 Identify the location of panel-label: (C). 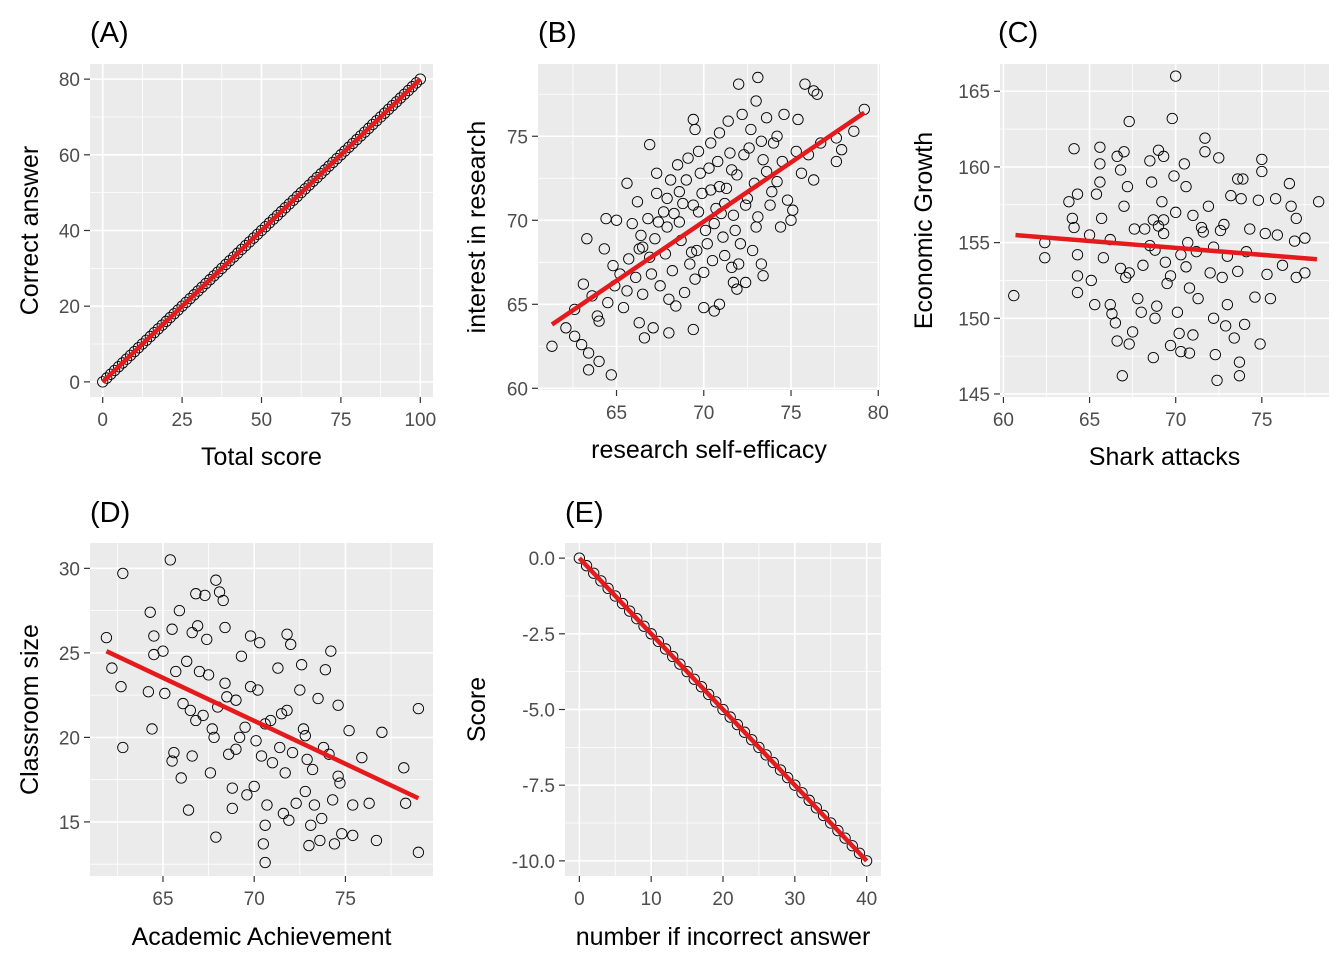
(1018, 33).